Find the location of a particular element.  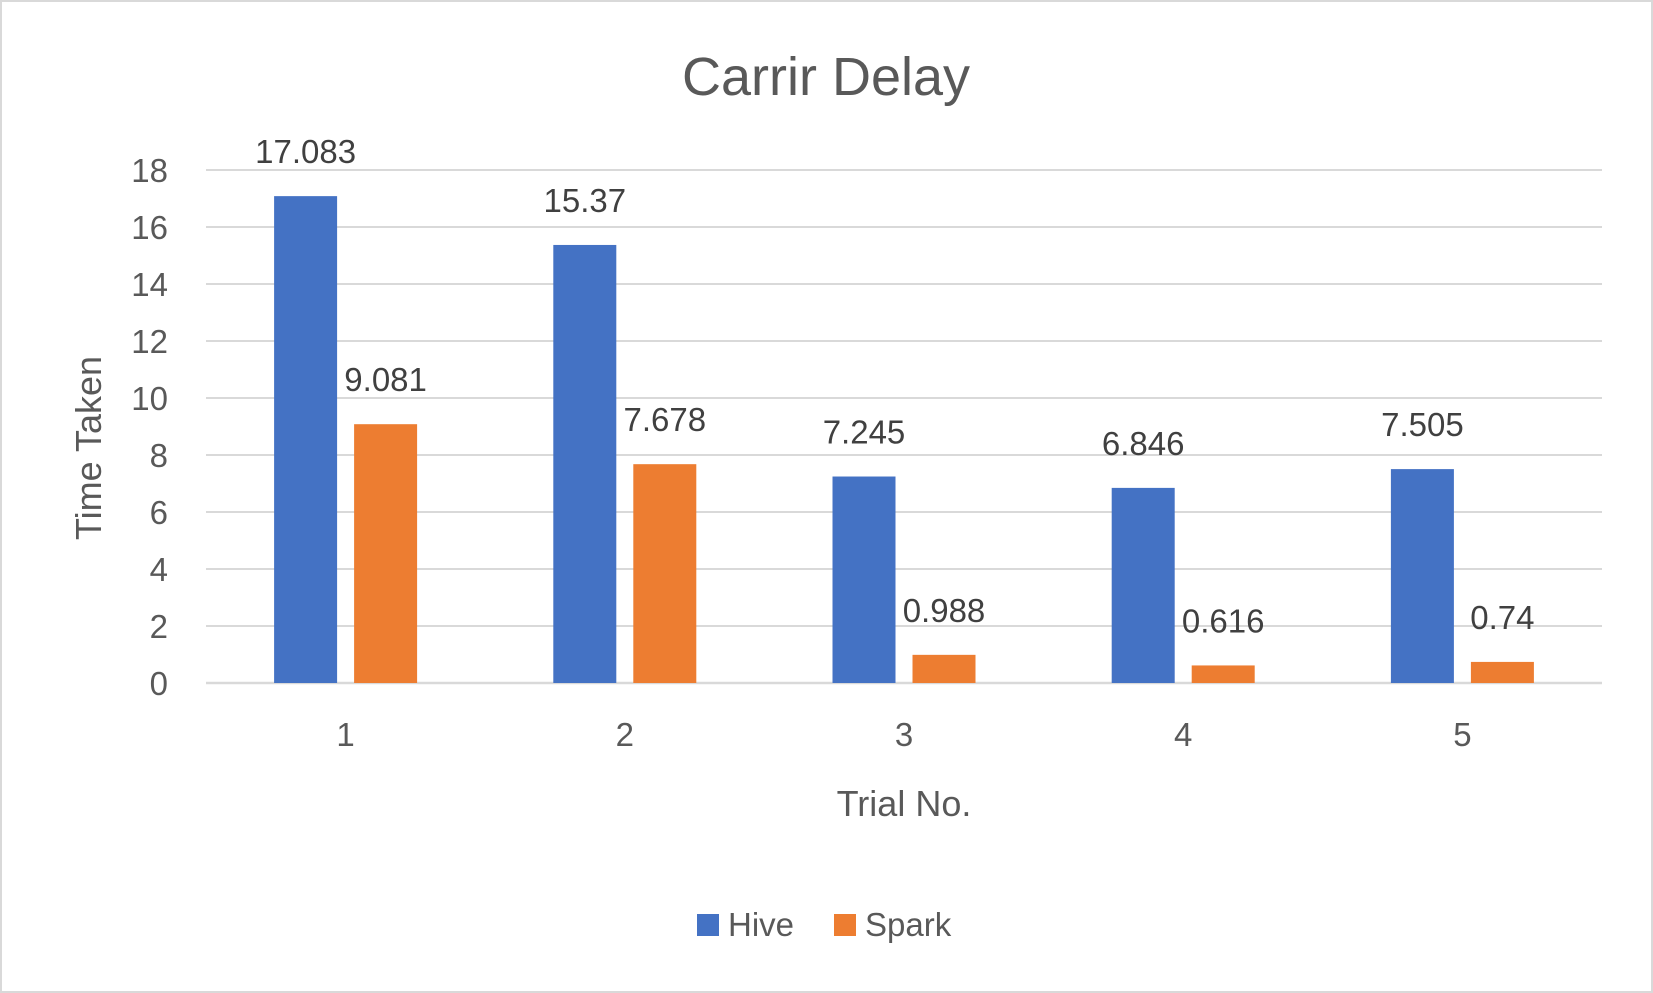

x-tick-label: 5 is located at coordinates (1462, 734).